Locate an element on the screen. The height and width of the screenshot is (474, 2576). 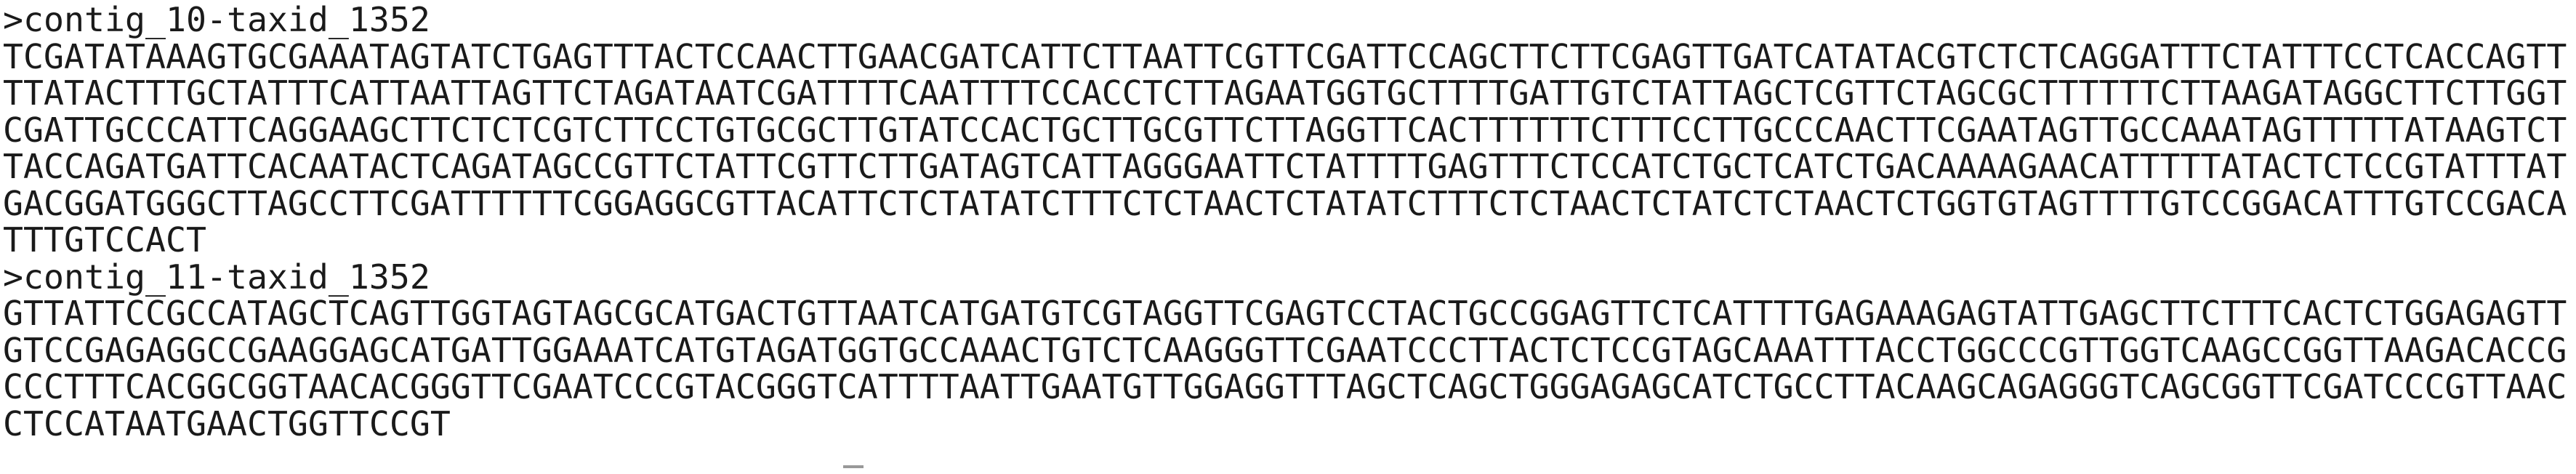
terminal-line: TTTGTCCACT is located at coordinates (104, 240).